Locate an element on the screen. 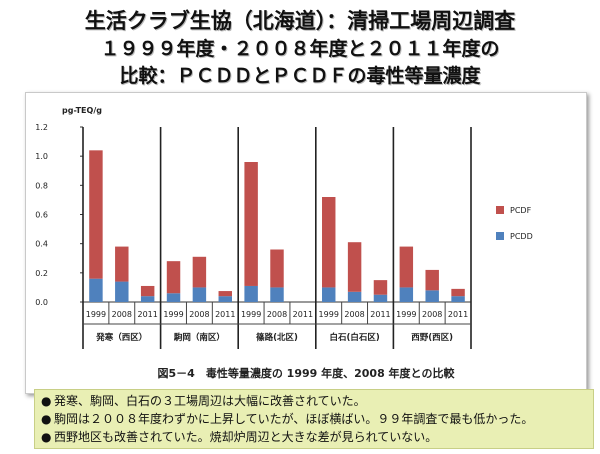  legend-swatch-pcdf is located at coordinates (500, 210).